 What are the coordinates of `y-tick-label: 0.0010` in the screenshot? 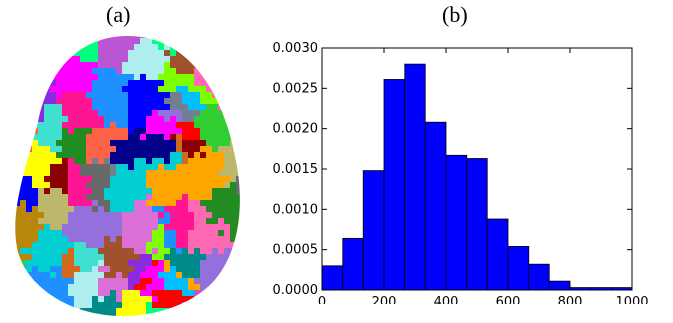 It's located at (296, 209).